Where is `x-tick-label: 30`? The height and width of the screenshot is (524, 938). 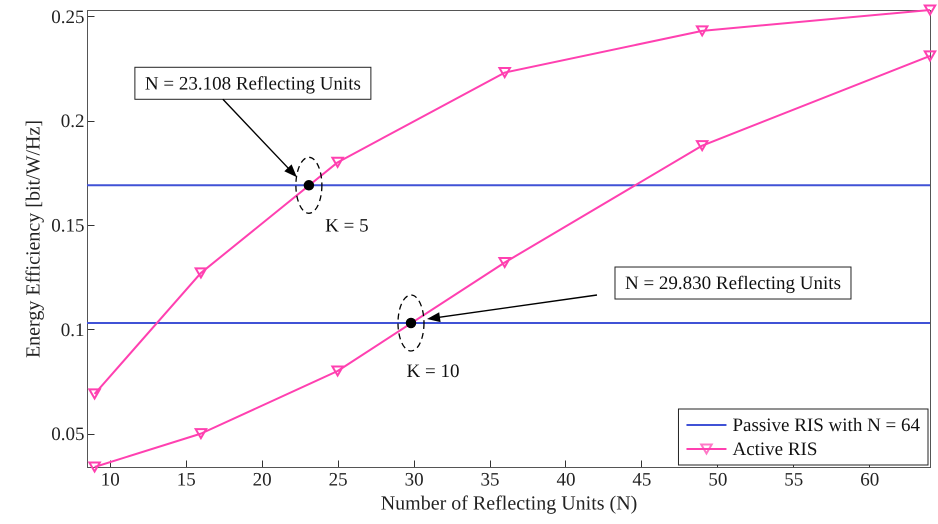
x-tick-label: 30 is located at coordinates (414, 480).